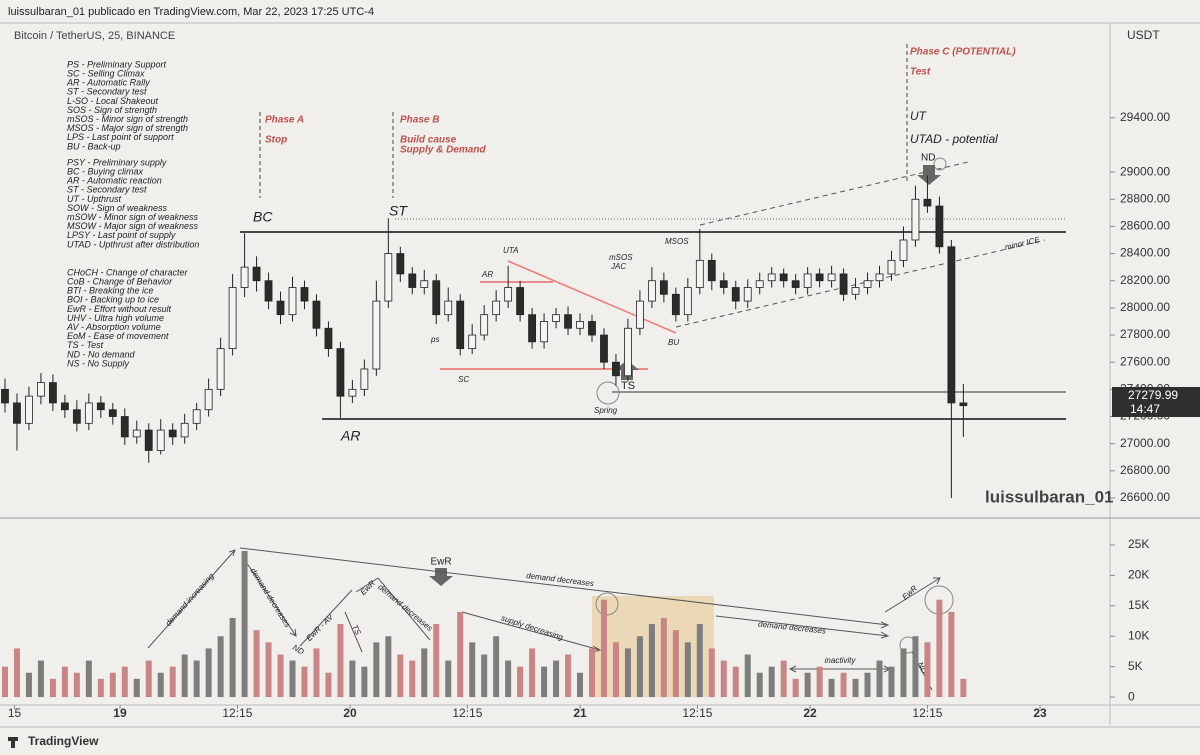 The image size is (1200, 755). Describe the element at coordinates (118, 336) in the screenshot. I see `glossary-line: EoM - Ease of movement` at that location.